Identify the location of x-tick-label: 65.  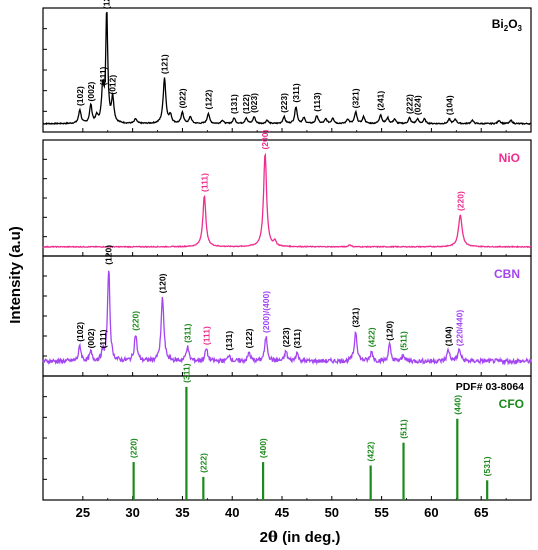
(481, 512).